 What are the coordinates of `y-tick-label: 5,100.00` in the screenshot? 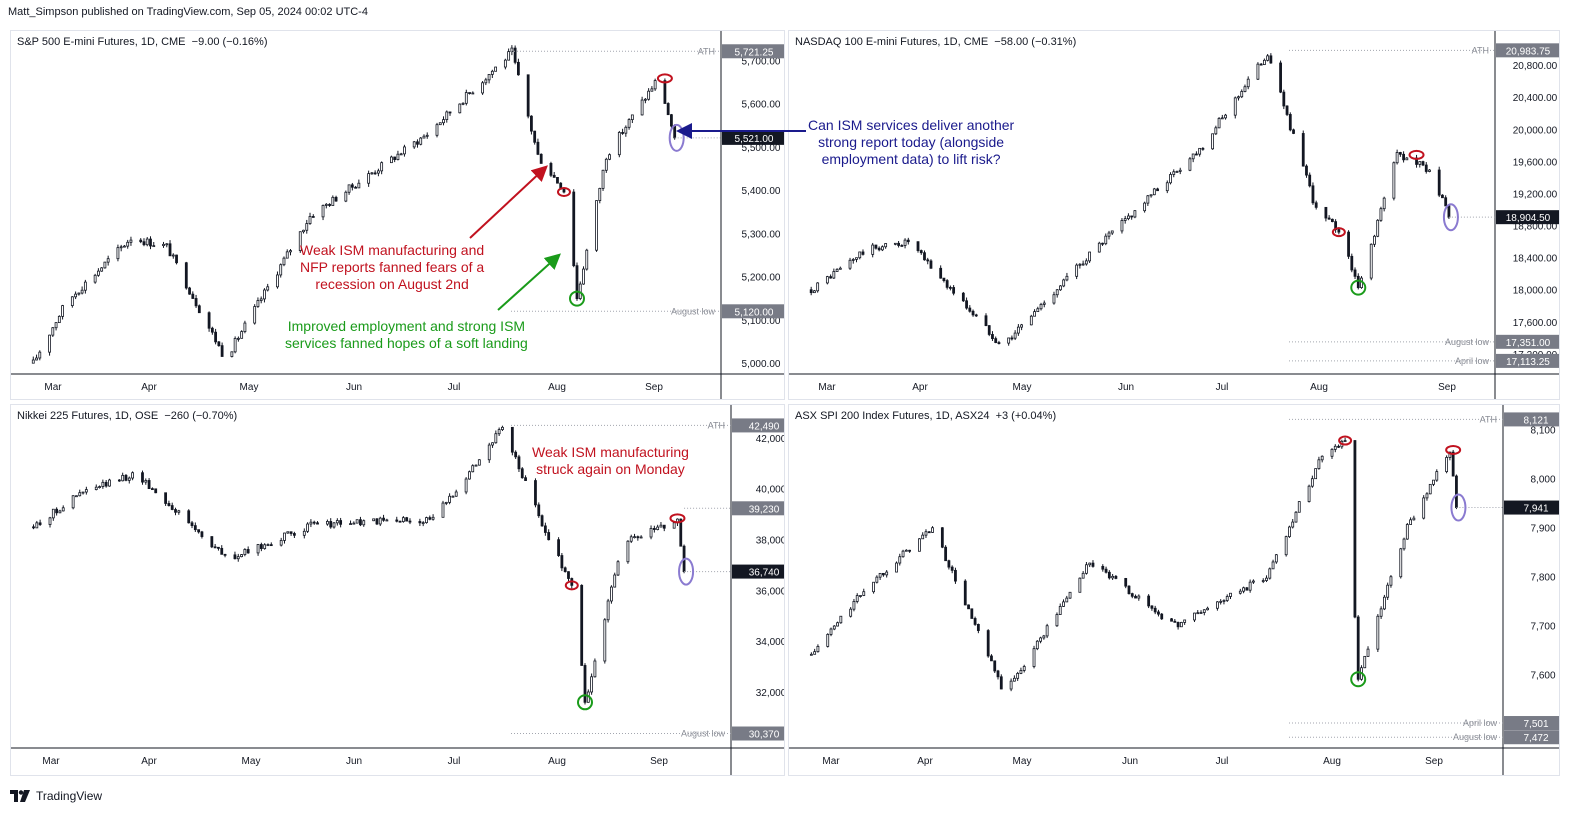 It's located at (761, 321).